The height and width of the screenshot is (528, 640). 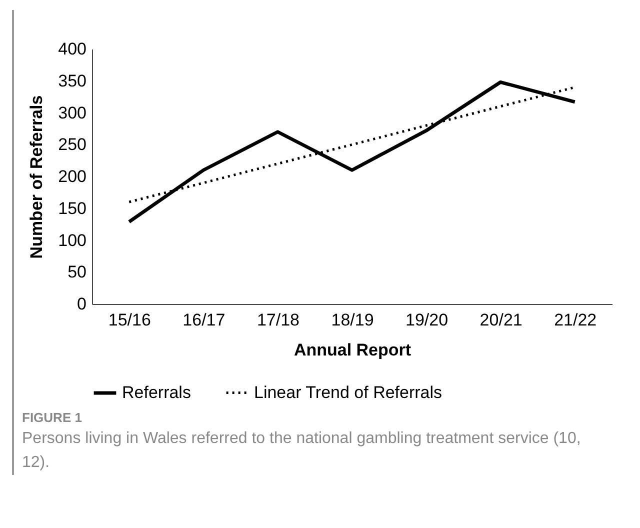 I want to click on y-tick-label: 150, so click(x=72, y=208).